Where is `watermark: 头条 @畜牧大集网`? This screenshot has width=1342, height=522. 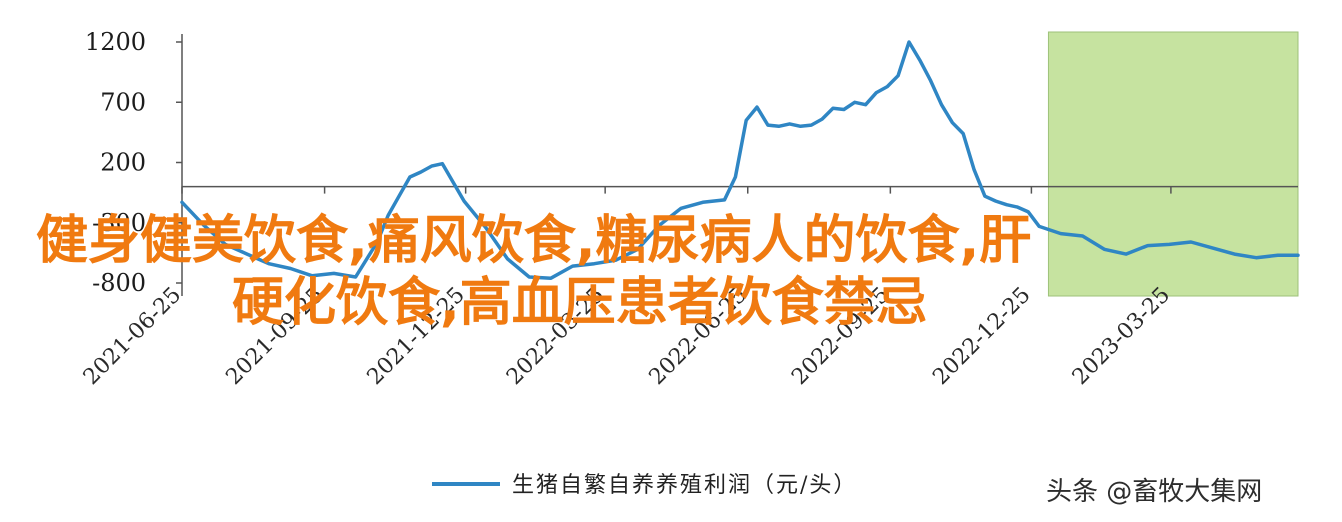 watermark: 头条 @畜牧大集网 is located at coordinates (1154, 492).